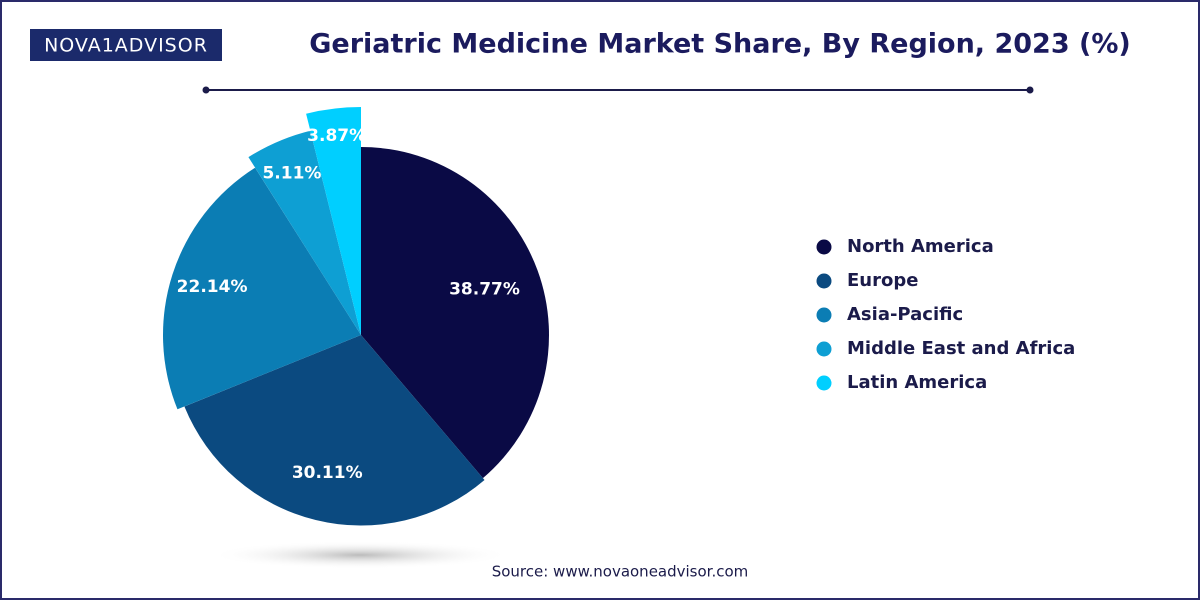 The height and width of the screenshot is (600, 1200). Describe the element at coordinates (291, 173) in the screenshot. I see `value-label: 5.11%` at that location.